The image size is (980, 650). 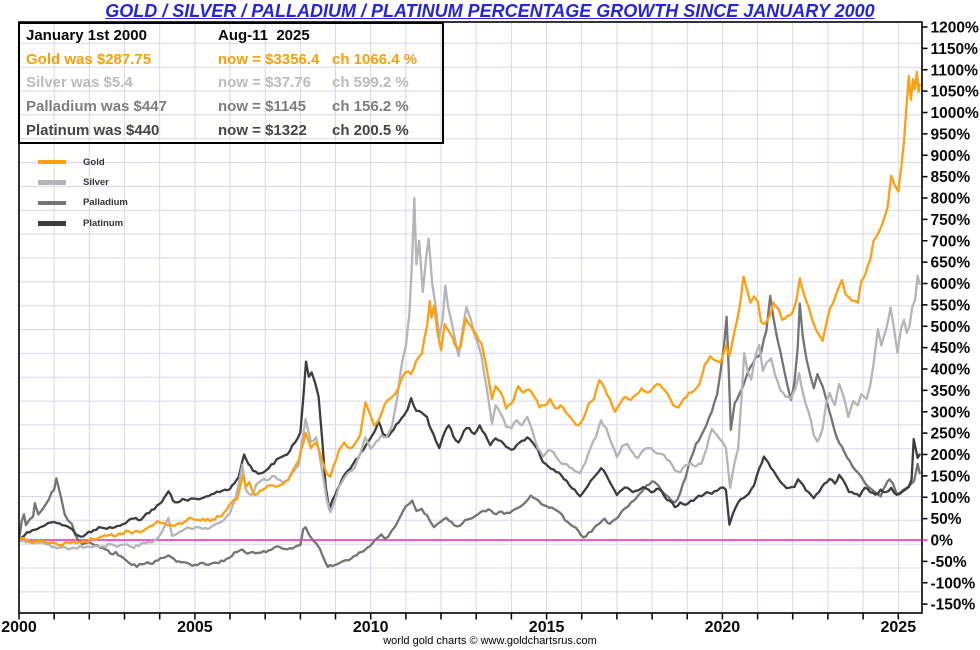 I want to click on legend-item-silver: Silver, so click(x=83, y=182).